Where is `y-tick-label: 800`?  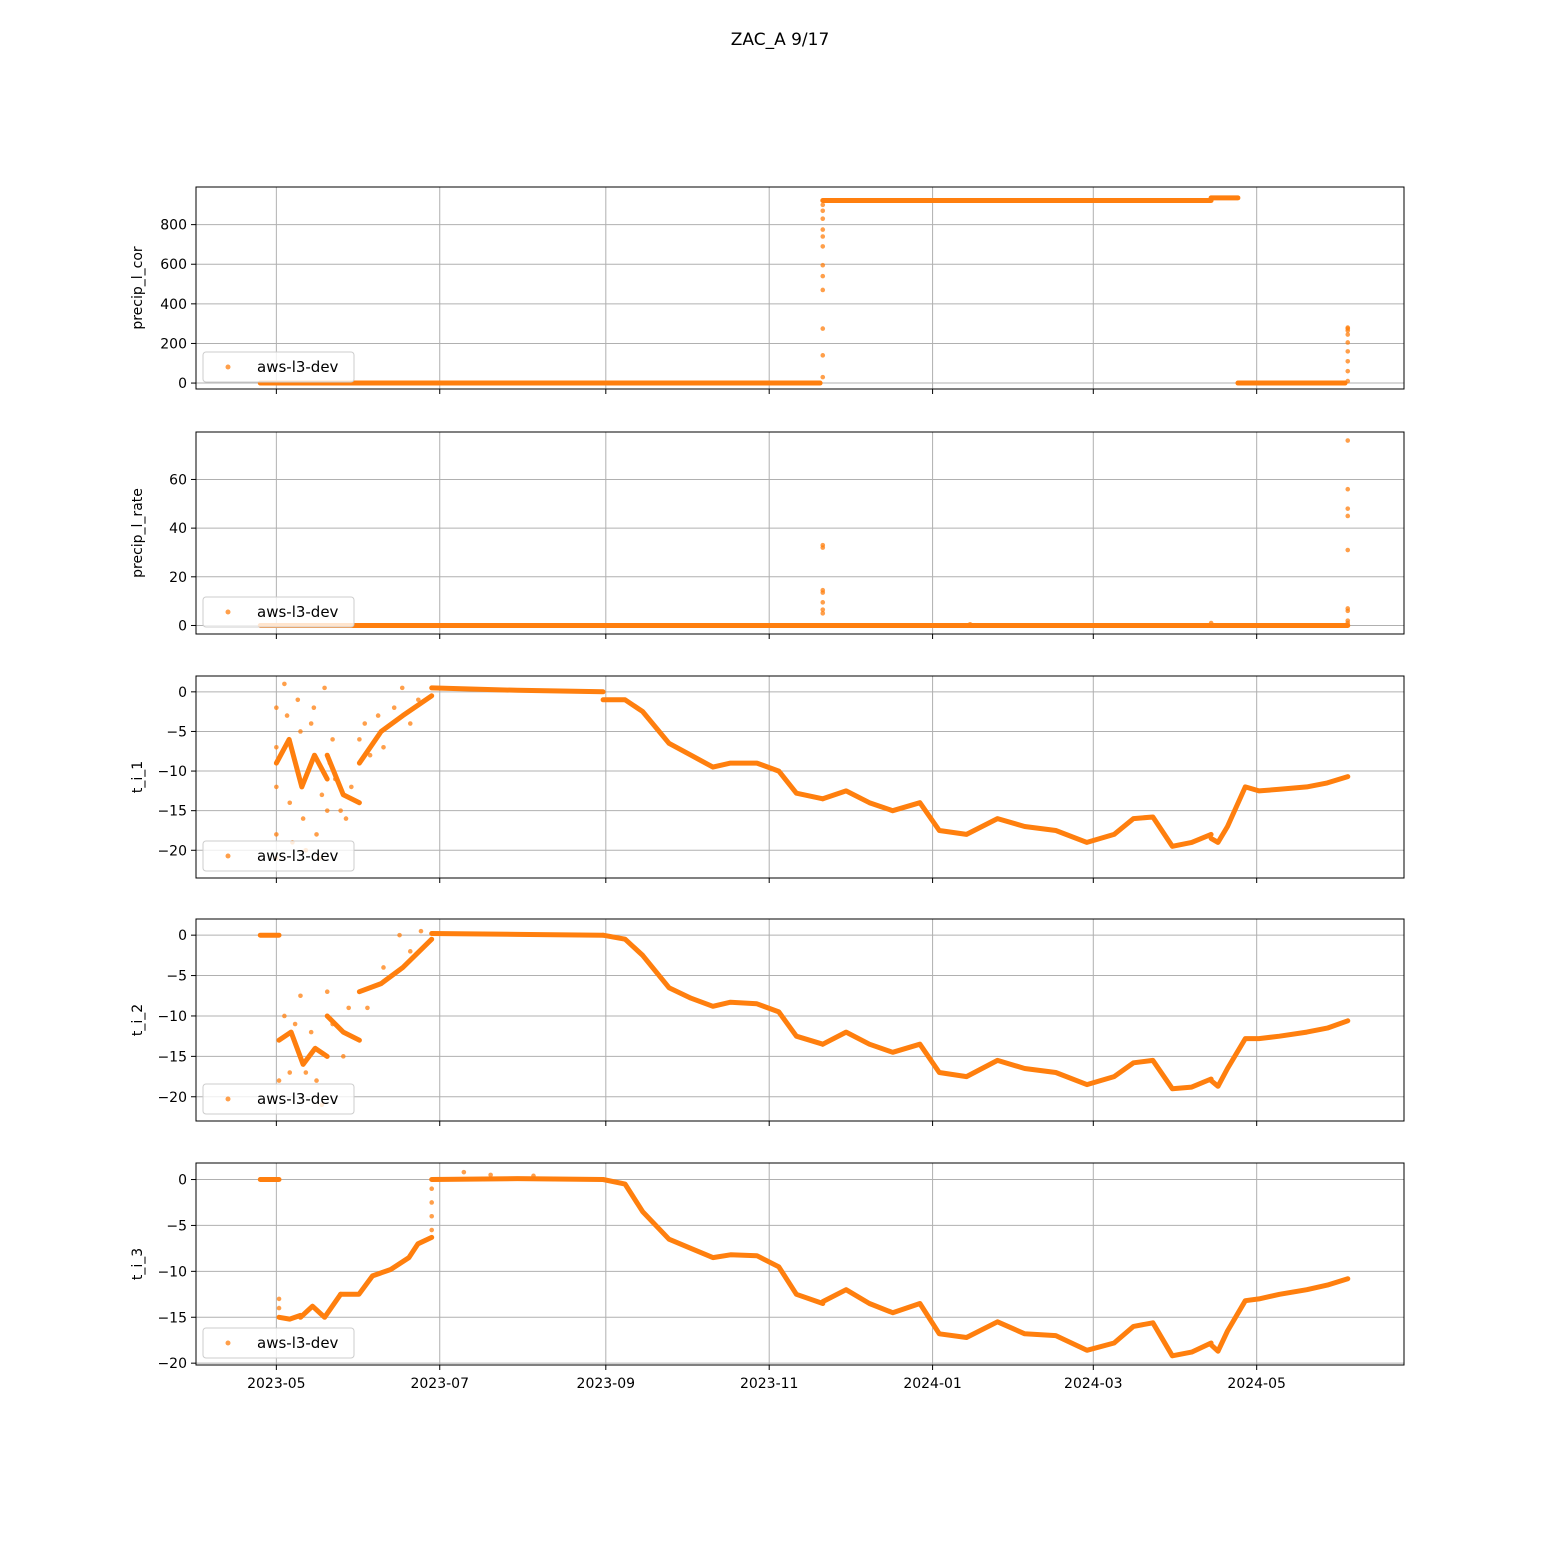 y-tick-label: 800 is located at coordinates (173, 226).